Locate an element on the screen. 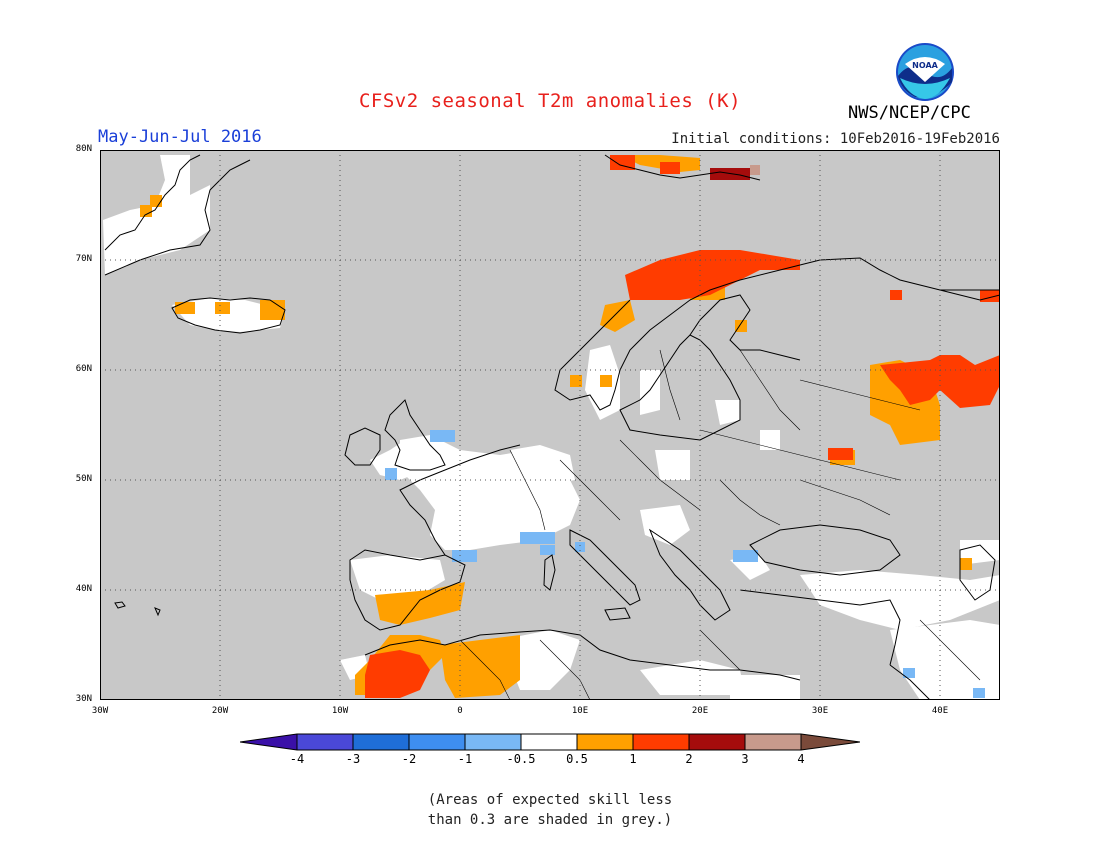 This screenshot has height=850, width=1100. colorbar-label: -3 is located at coordinates (353, 759).